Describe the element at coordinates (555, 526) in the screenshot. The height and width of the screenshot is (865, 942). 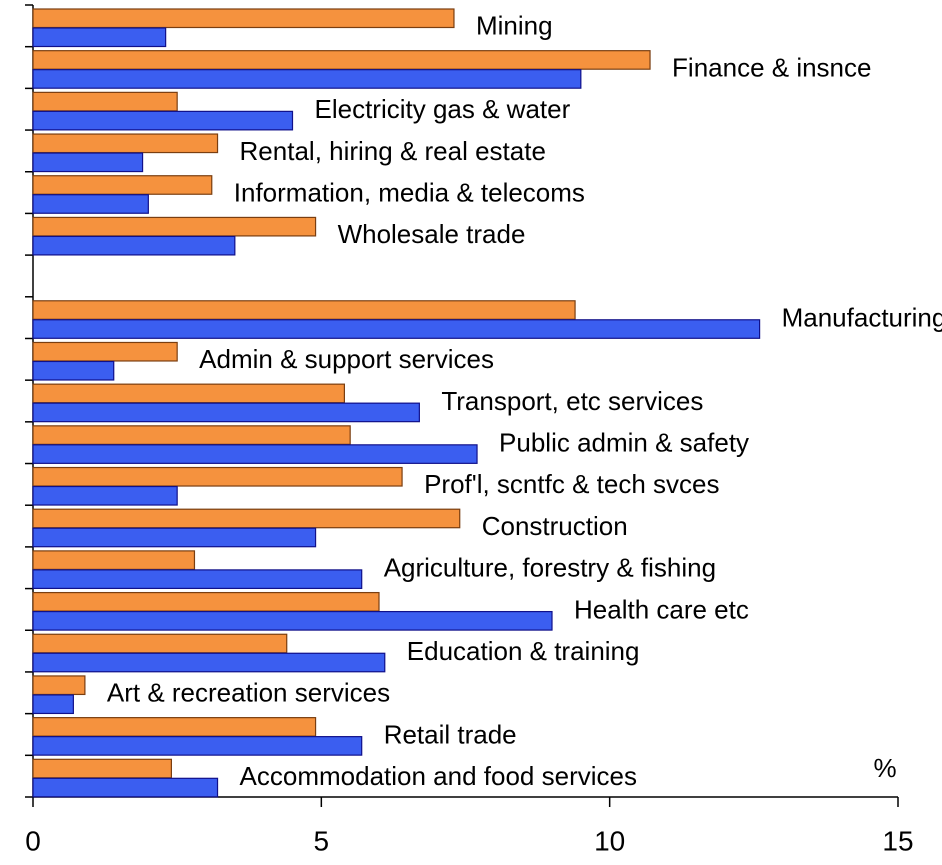
I see `category-label: Construction` at that location.